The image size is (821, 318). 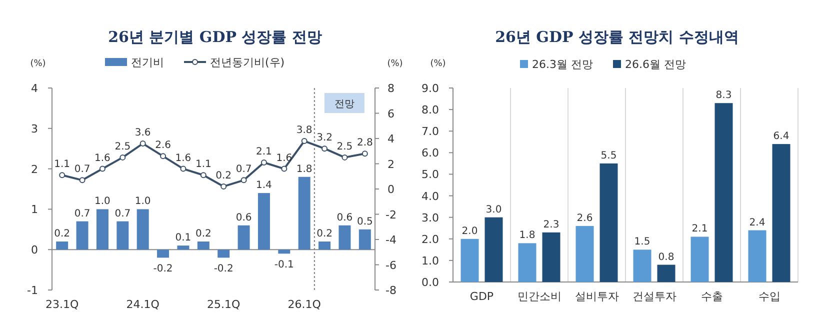 What do you see at coordinates (655, 64) in the screenshot?
I see `legend-label: 26.6월 전망` at bounding box center [655, 64].